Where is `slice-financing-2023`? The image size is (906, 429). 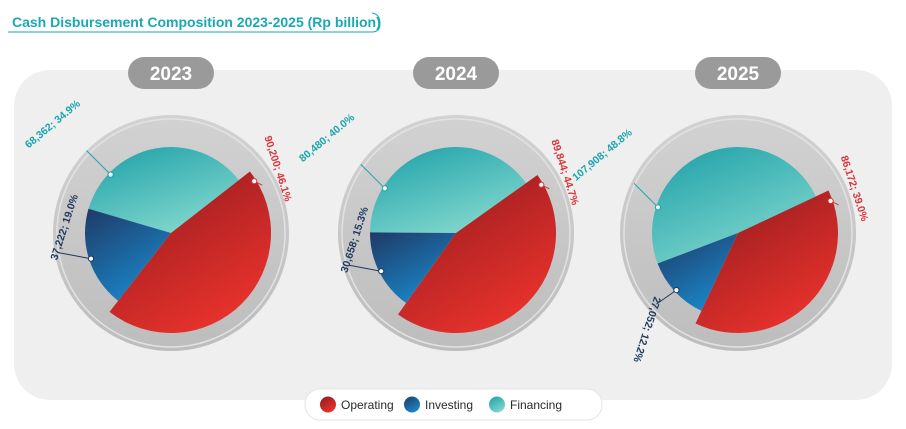
slice-financing-2023 is located at coordinates (163, 189).